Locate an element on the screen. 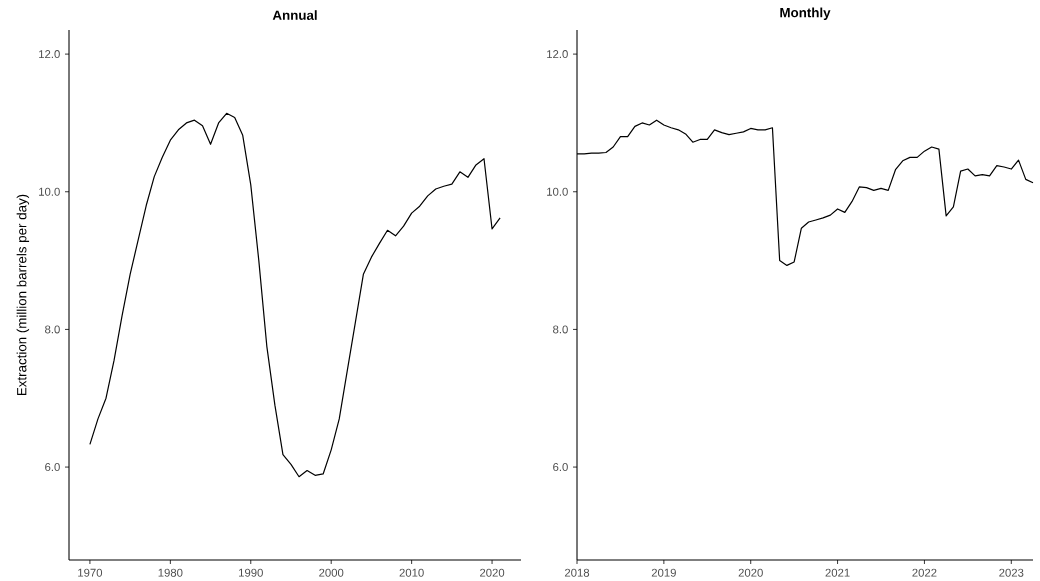 Image resolution: width=1040 pixels, height=581 pixels. x-tick-label: 2019 is located at coordinates (663, 572).